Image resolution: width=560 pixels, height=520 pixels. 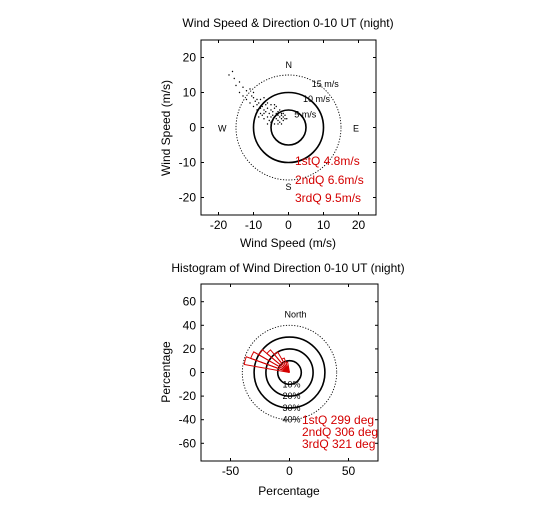 I want to click on chart1-y-tick-4: 20, so click(x=190, y=58).